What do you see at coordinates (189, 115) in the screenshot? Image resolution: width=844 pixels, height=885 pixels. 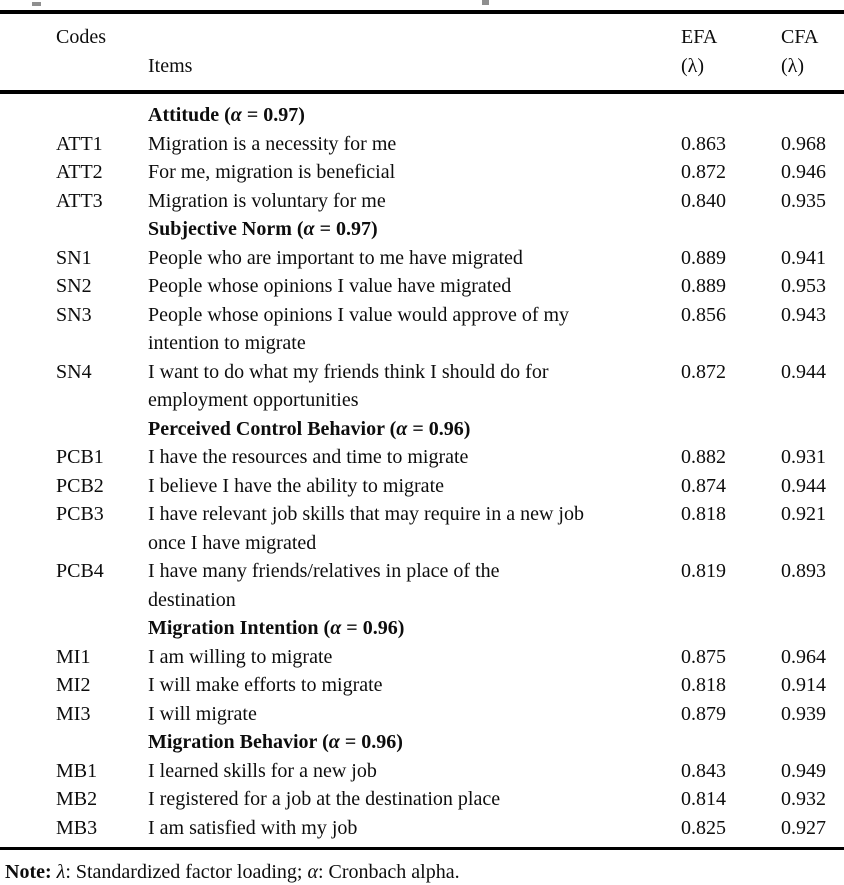 I see `section-name: Attitude (` at bounding box center [189, 115].